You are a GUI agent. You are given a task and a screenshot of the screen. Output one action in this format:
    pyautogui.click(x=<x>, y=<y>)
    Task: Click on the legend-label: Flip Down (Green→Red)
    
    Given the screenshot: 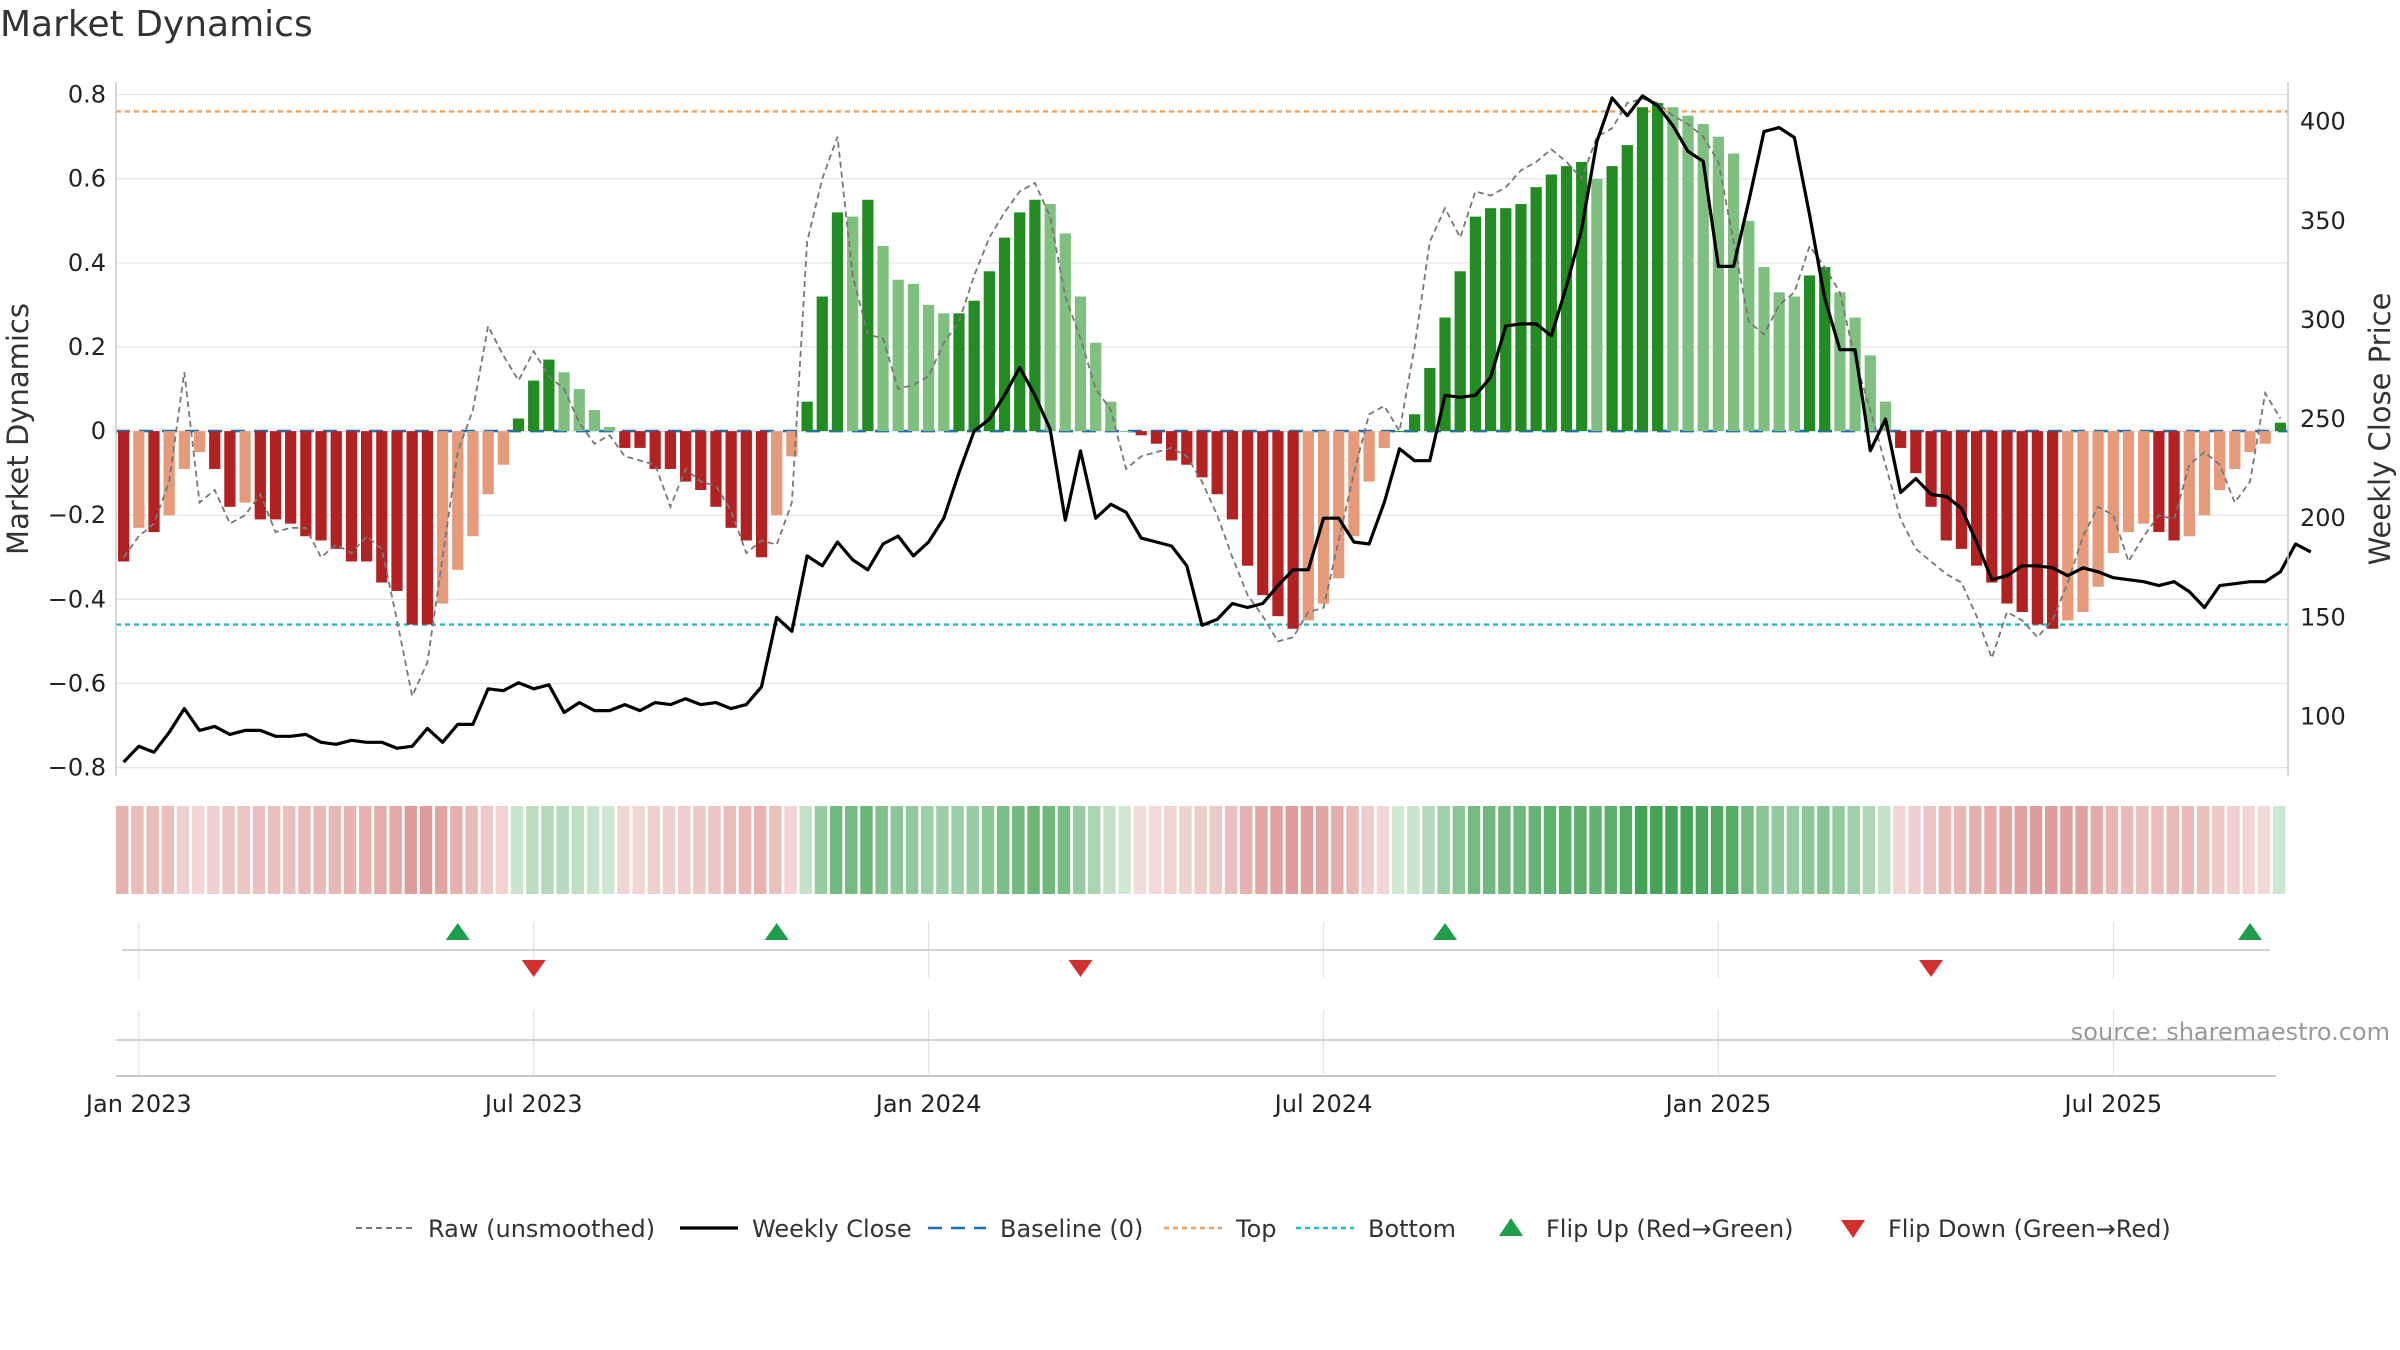 What is the action you would take?
    pyautogui.click(x=2029, y=1229)
    